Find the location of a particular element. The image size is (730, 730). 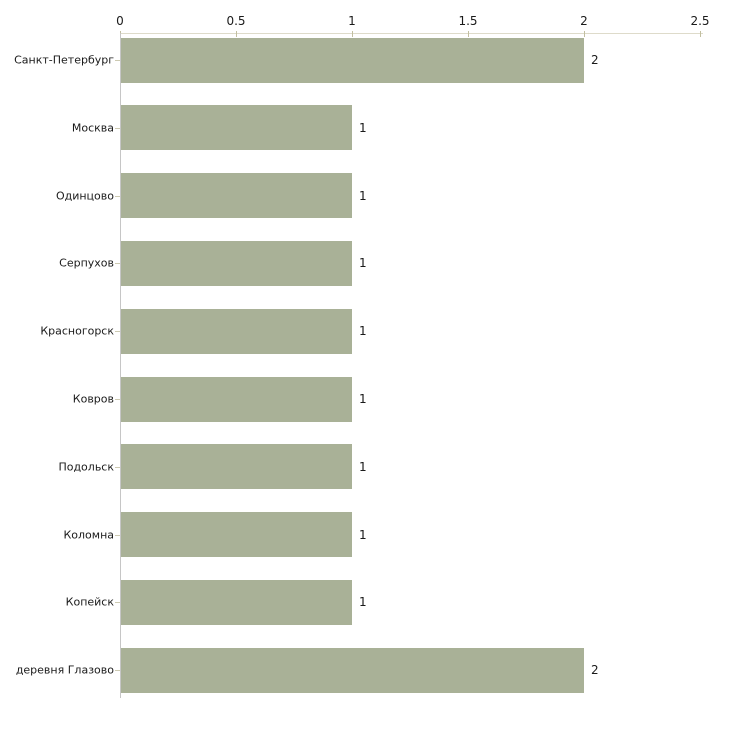

x-axis-tick-label: 2 is located at coordinates (584, 21).